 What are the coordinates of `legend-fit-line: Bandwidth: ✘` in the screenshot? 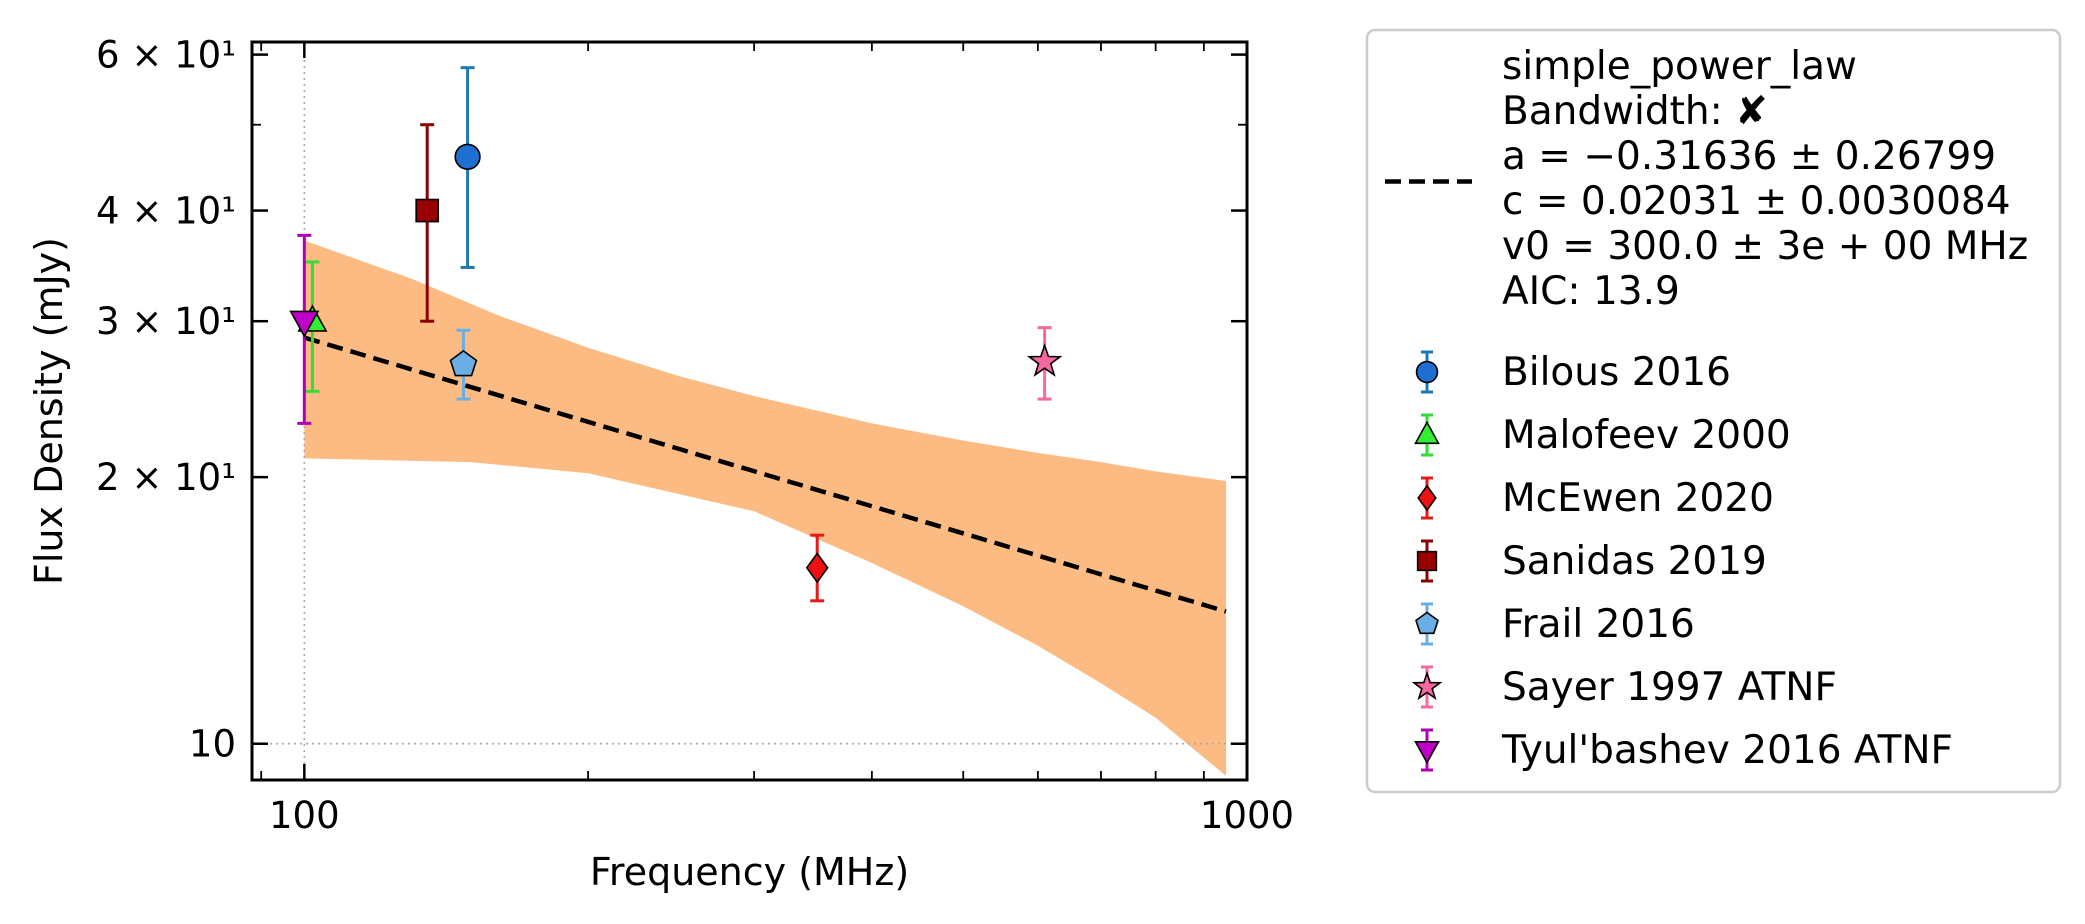 It's located at (1635, 111).